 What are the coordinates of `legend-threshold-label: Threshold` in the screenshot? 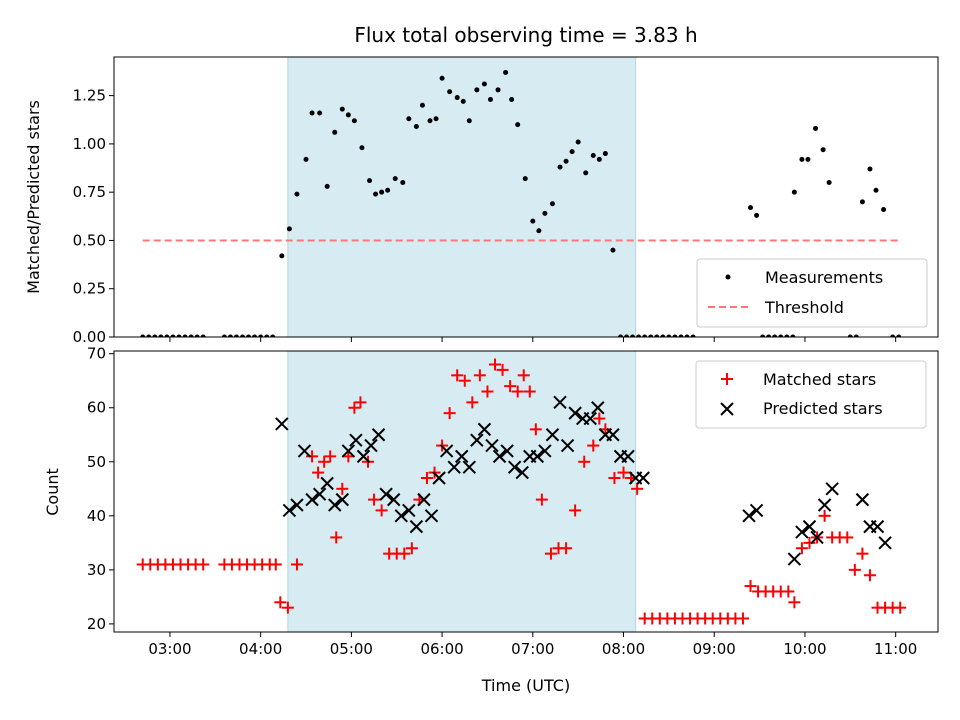 It's located at (804, 307).